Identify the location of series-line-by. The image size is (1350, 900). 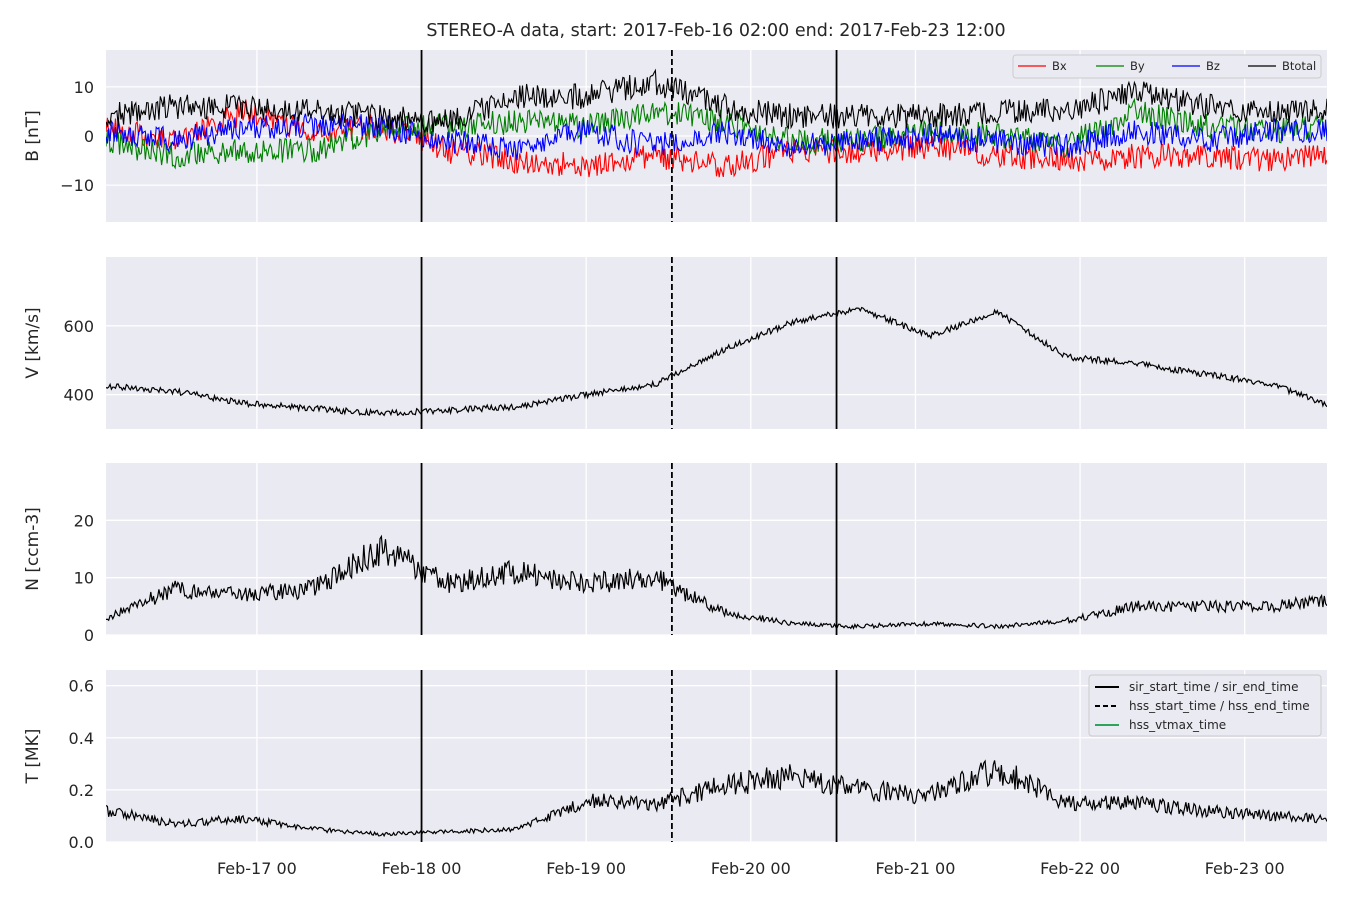
(716, 133).